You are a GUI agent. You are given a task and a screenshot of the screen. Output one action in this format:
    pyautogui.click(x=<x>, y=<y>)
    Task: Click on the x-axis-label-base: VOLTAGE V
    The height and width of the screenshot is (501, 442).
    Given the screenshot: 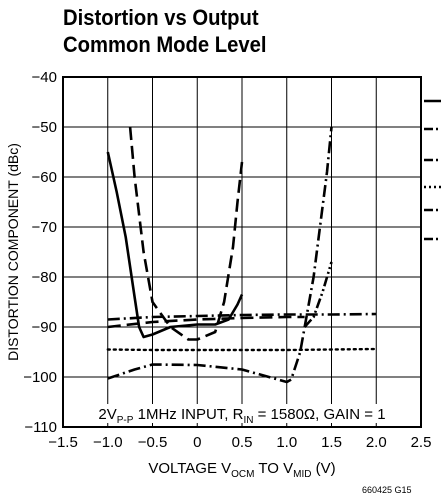 What is the action you would take?
    pyautogui.click(x=189, y=468)
    